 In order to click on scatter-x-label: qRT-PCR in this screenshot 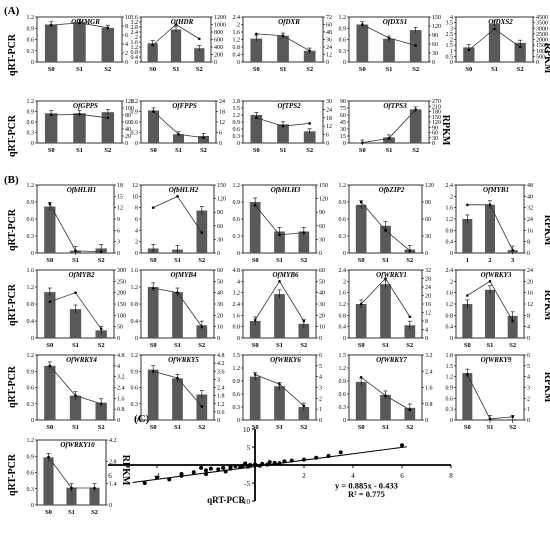, I will do `click(226, 500)`.